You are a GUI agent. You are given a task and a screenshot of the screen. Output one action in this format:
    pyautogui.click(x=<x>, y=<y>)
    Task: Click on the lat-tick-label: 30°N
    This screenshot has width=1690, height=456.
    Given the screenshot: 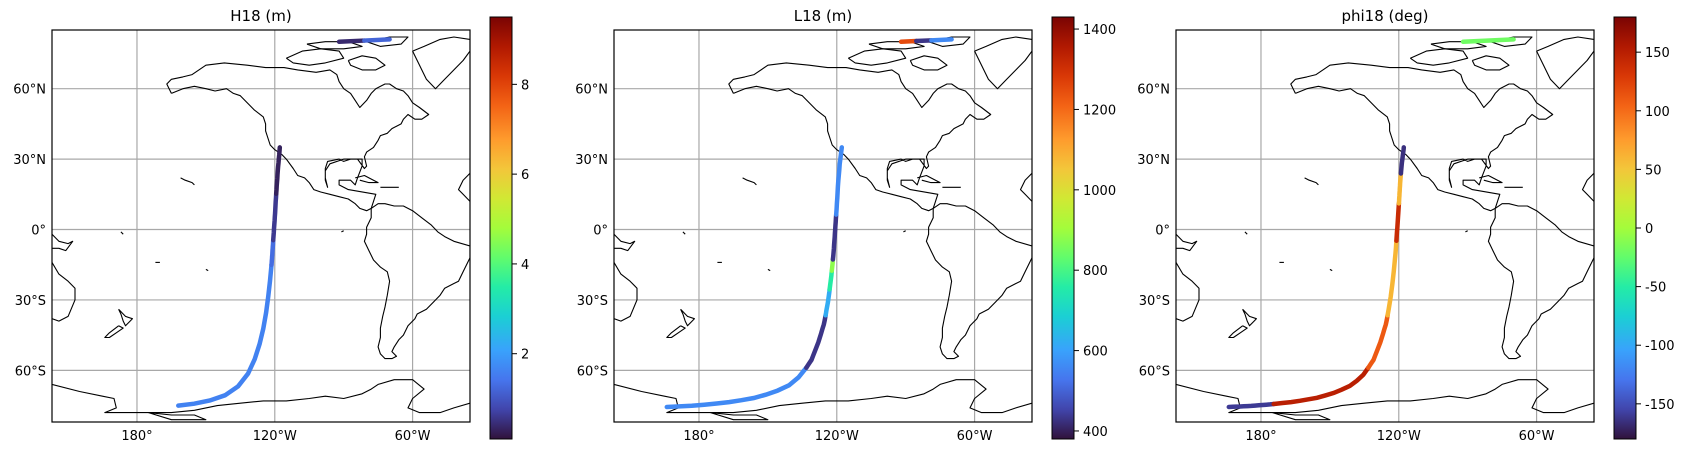 What is the action you would take?
    pyautogui.click(x=591, y=160)
    